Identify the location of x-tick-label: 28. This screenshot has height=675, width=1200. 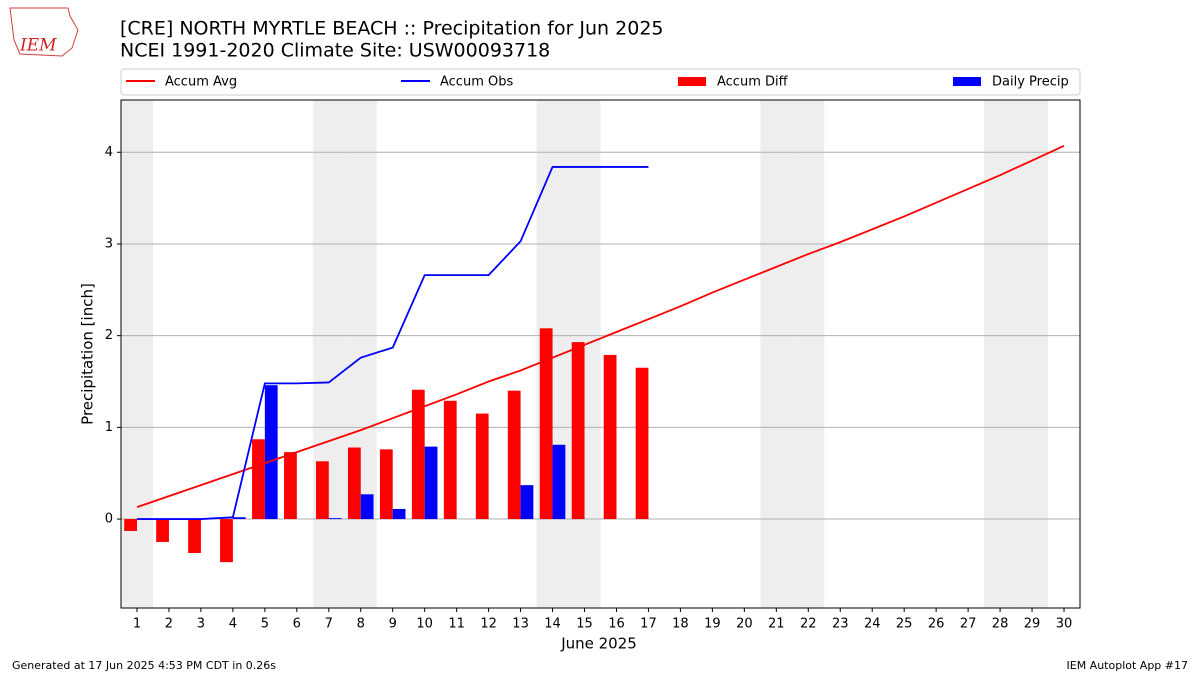
(1000, 624).